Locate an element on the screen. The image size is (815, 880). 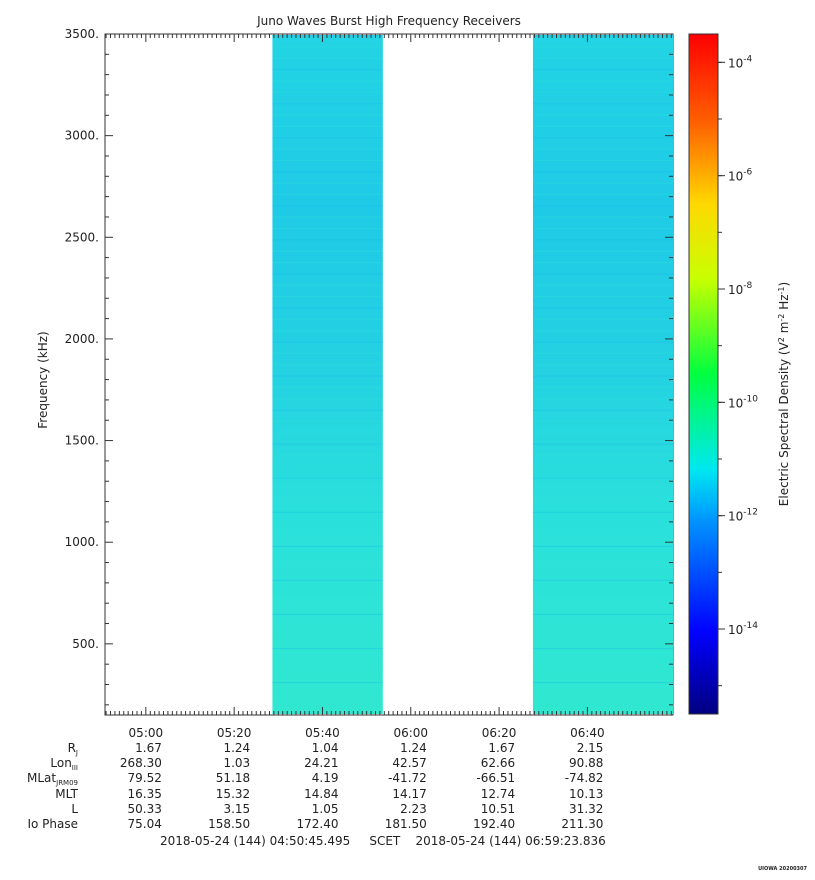
x-tick-label: 06:00 is located at coordinates (410, 733).